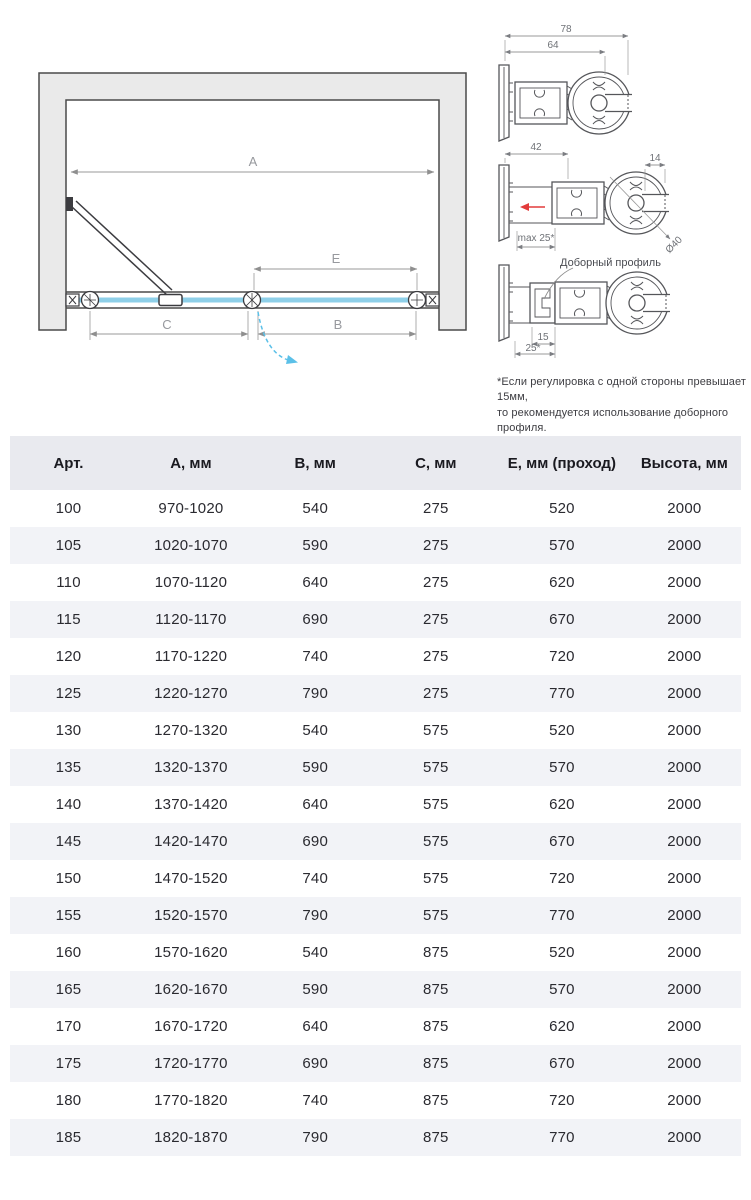 Image resolution: width=751 pixels, height=1200 pixels. I want to click on right-end-fitting-icon, so click(423, 300).